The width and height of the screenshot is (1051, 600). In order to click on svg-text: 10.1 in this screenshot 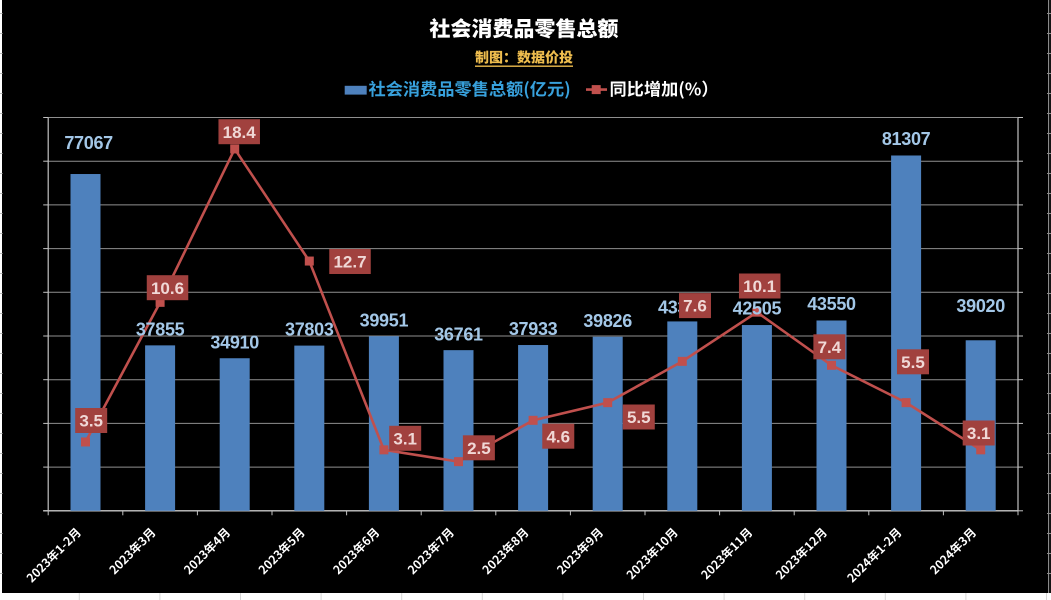, I will do `click(759, 286)`.